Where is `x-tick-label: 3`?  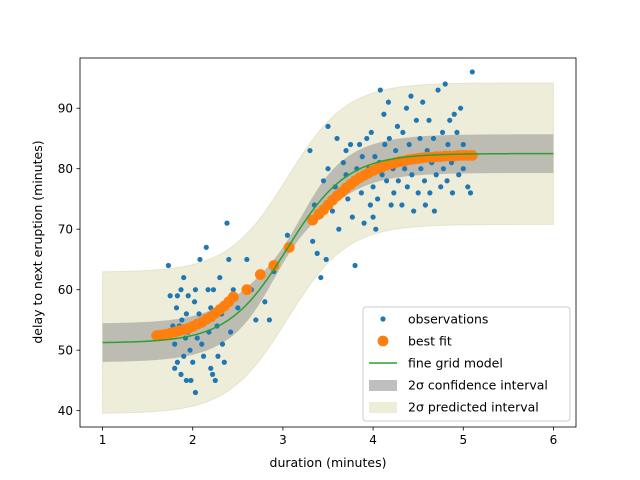 x-tick-label: 3 is located at coordinates (283, 440).